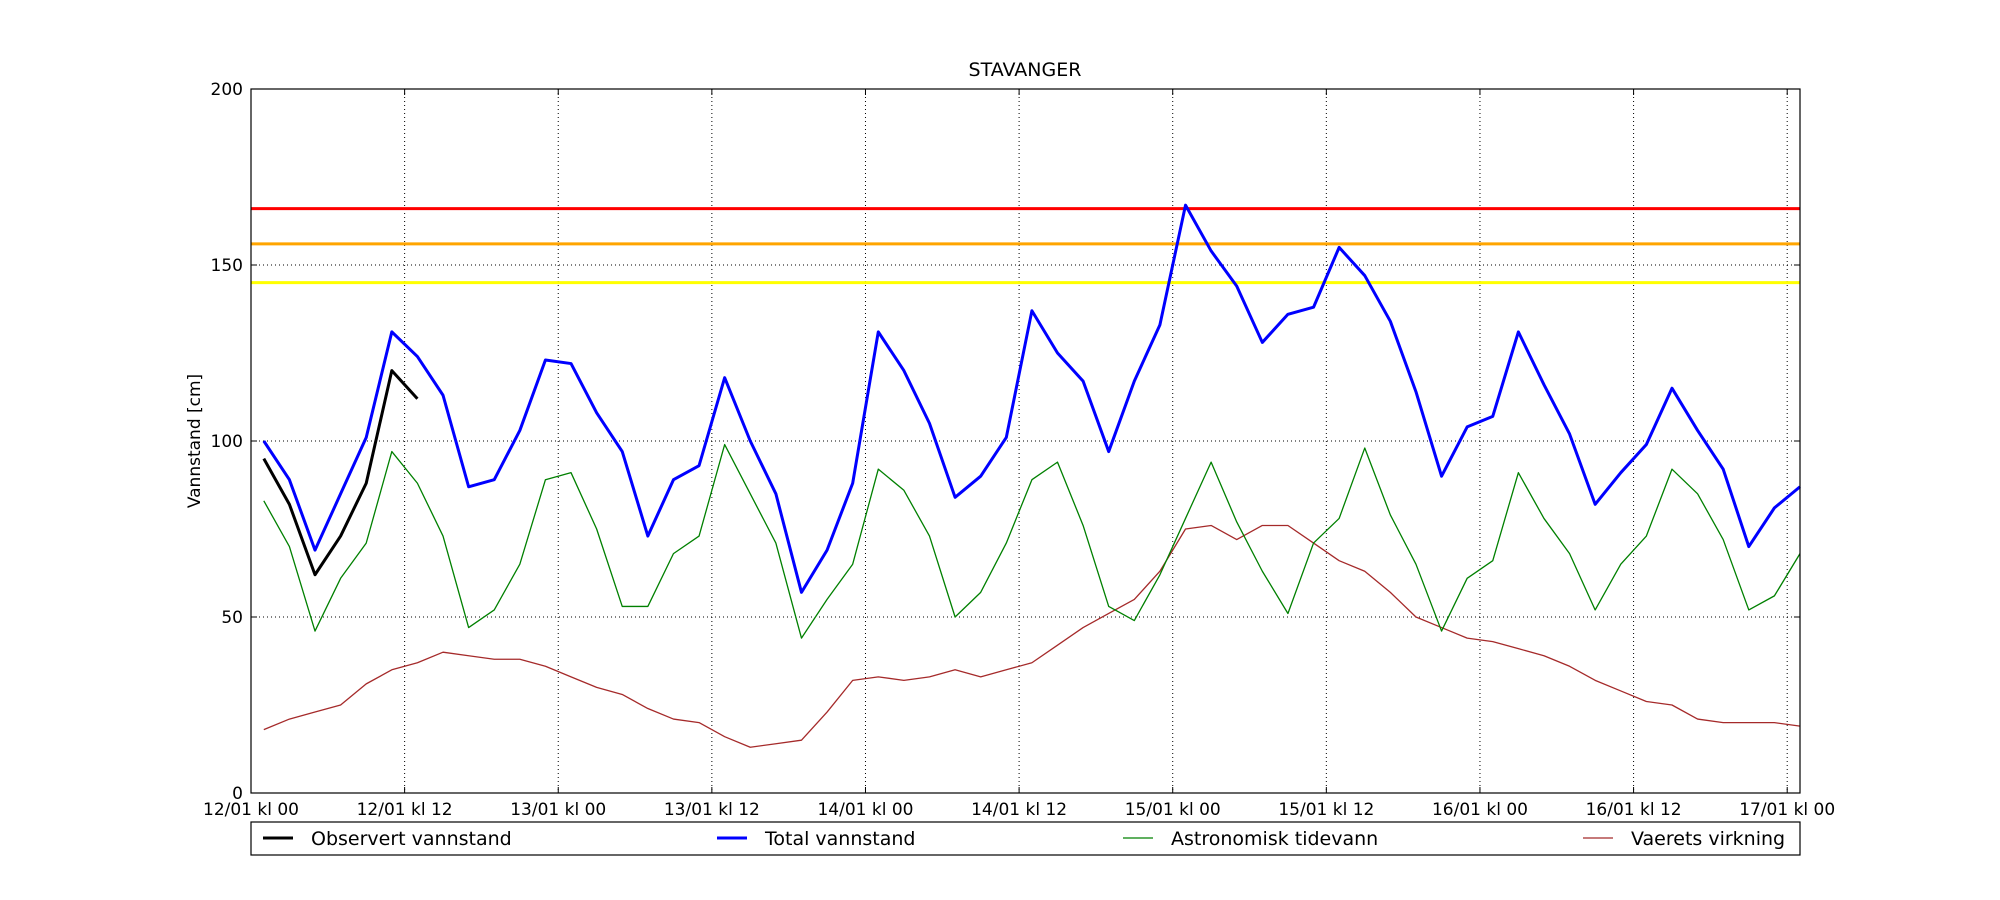  What do you see at coordinates (1708, 839) in the screenshot?
I see `legend-label: Vaerets virkning` at bounding box center [1708, 839].